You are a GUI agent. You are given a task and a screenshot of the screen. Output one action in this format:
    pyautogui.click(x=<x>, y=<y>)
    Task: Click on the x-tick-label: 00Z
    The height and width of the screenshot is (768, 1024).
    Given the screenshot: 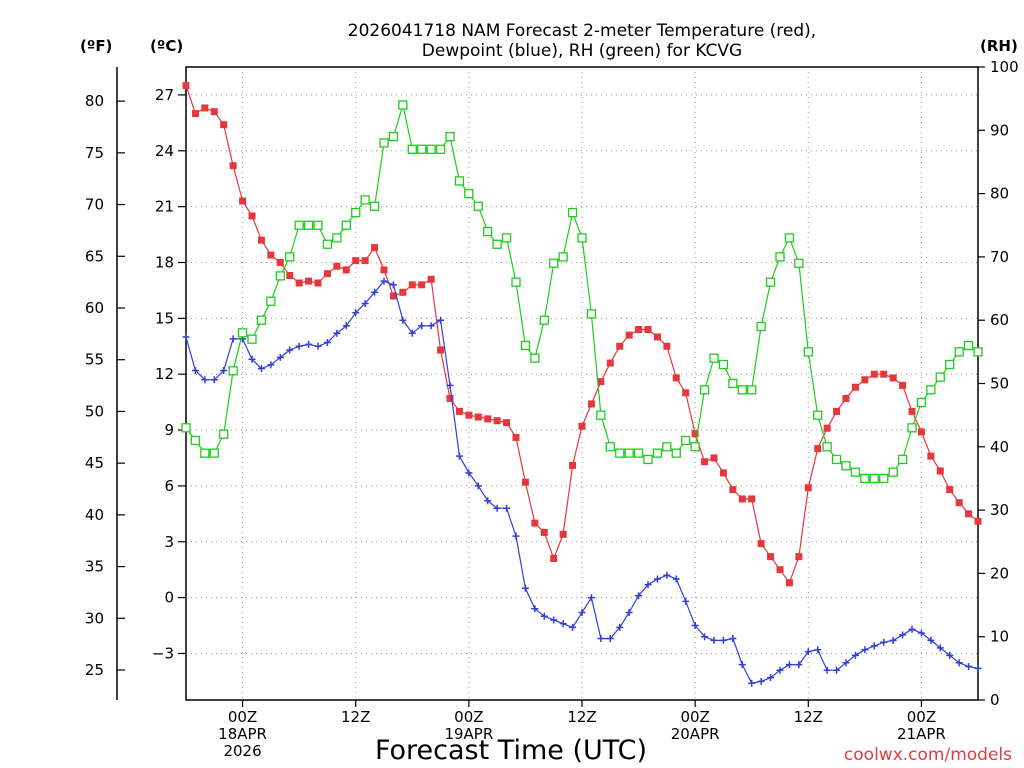 What is the action you would take?
    pyautogui.click(x=694, y=717)
    